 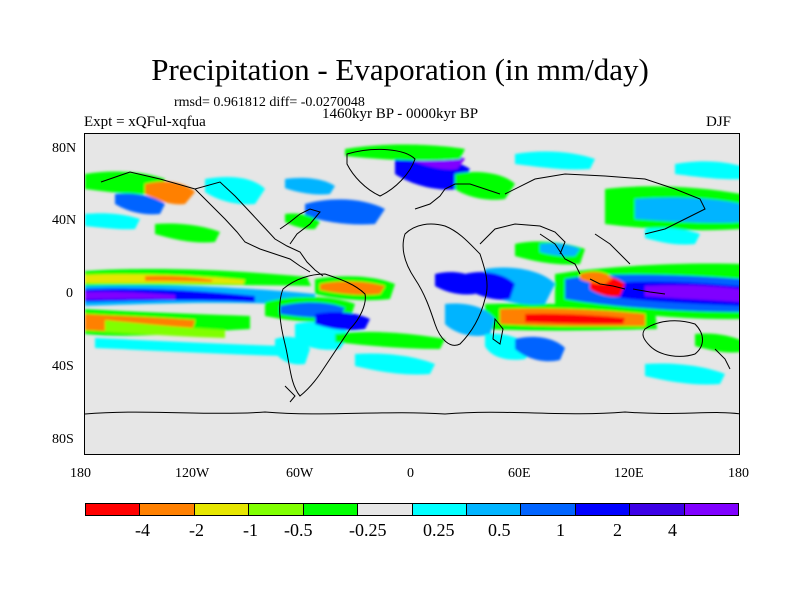 I want to click on colorbar-label: 0.25, so click(x=439, y=530).